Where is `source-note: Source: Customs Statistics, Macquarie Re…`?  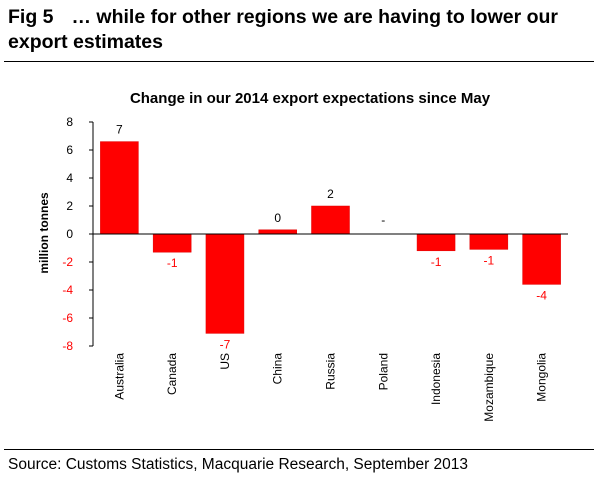
source-note: Source: Customs Statistics, Macquarie Re… is located at coordinates (238, 464).